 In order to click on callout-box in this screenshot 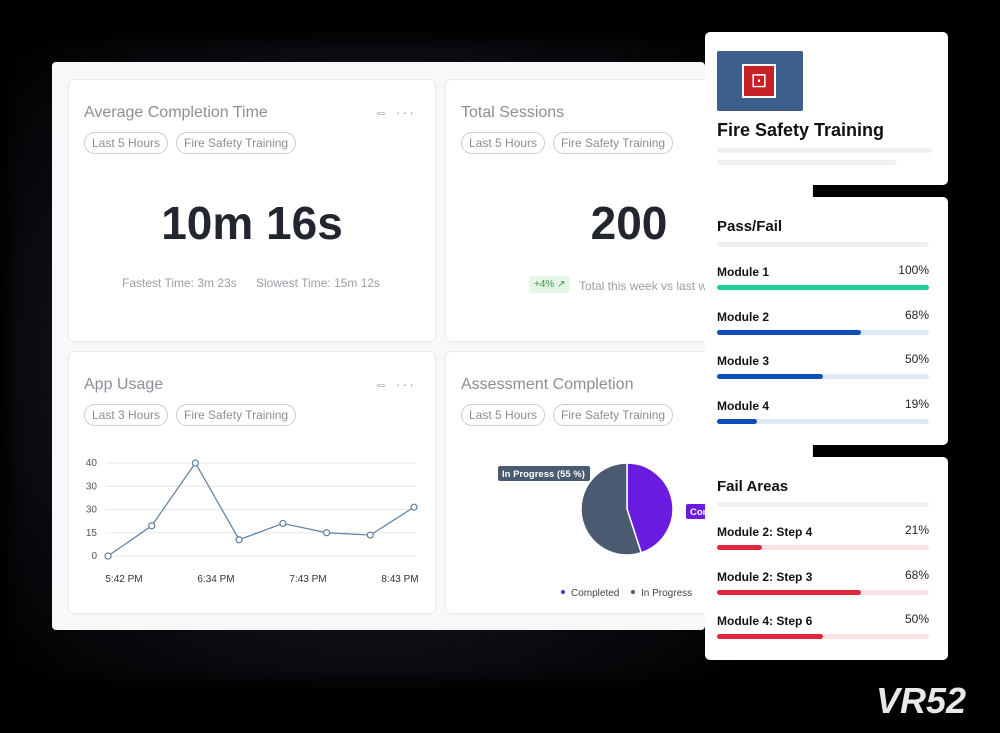, I will do `click(544, 473)`.